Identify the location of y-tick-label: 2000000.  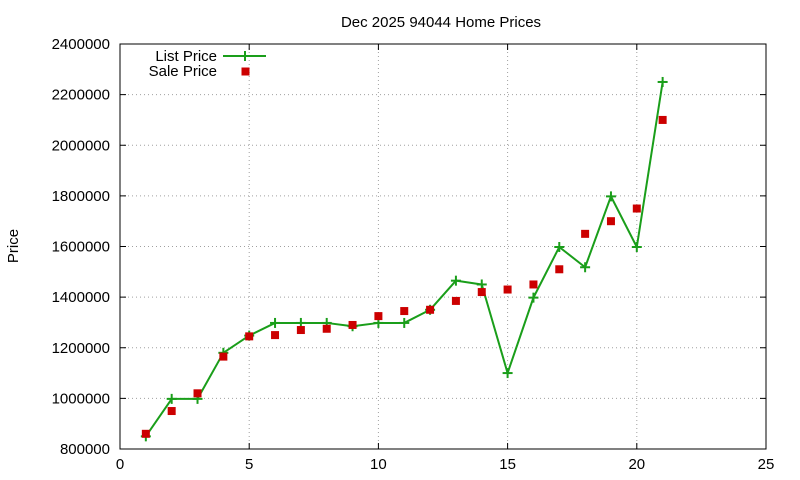
(81, 145).